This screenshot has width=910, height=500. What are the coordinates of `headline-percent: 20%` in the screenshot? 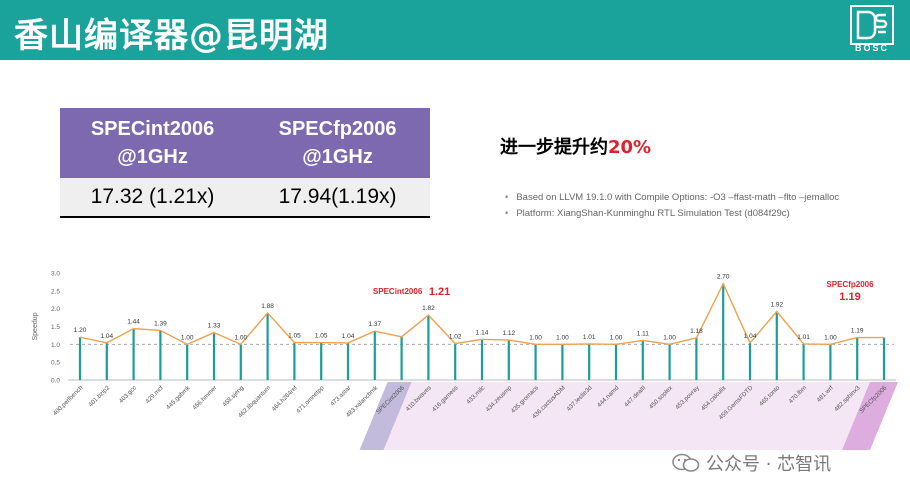 It's located at (630, 147).